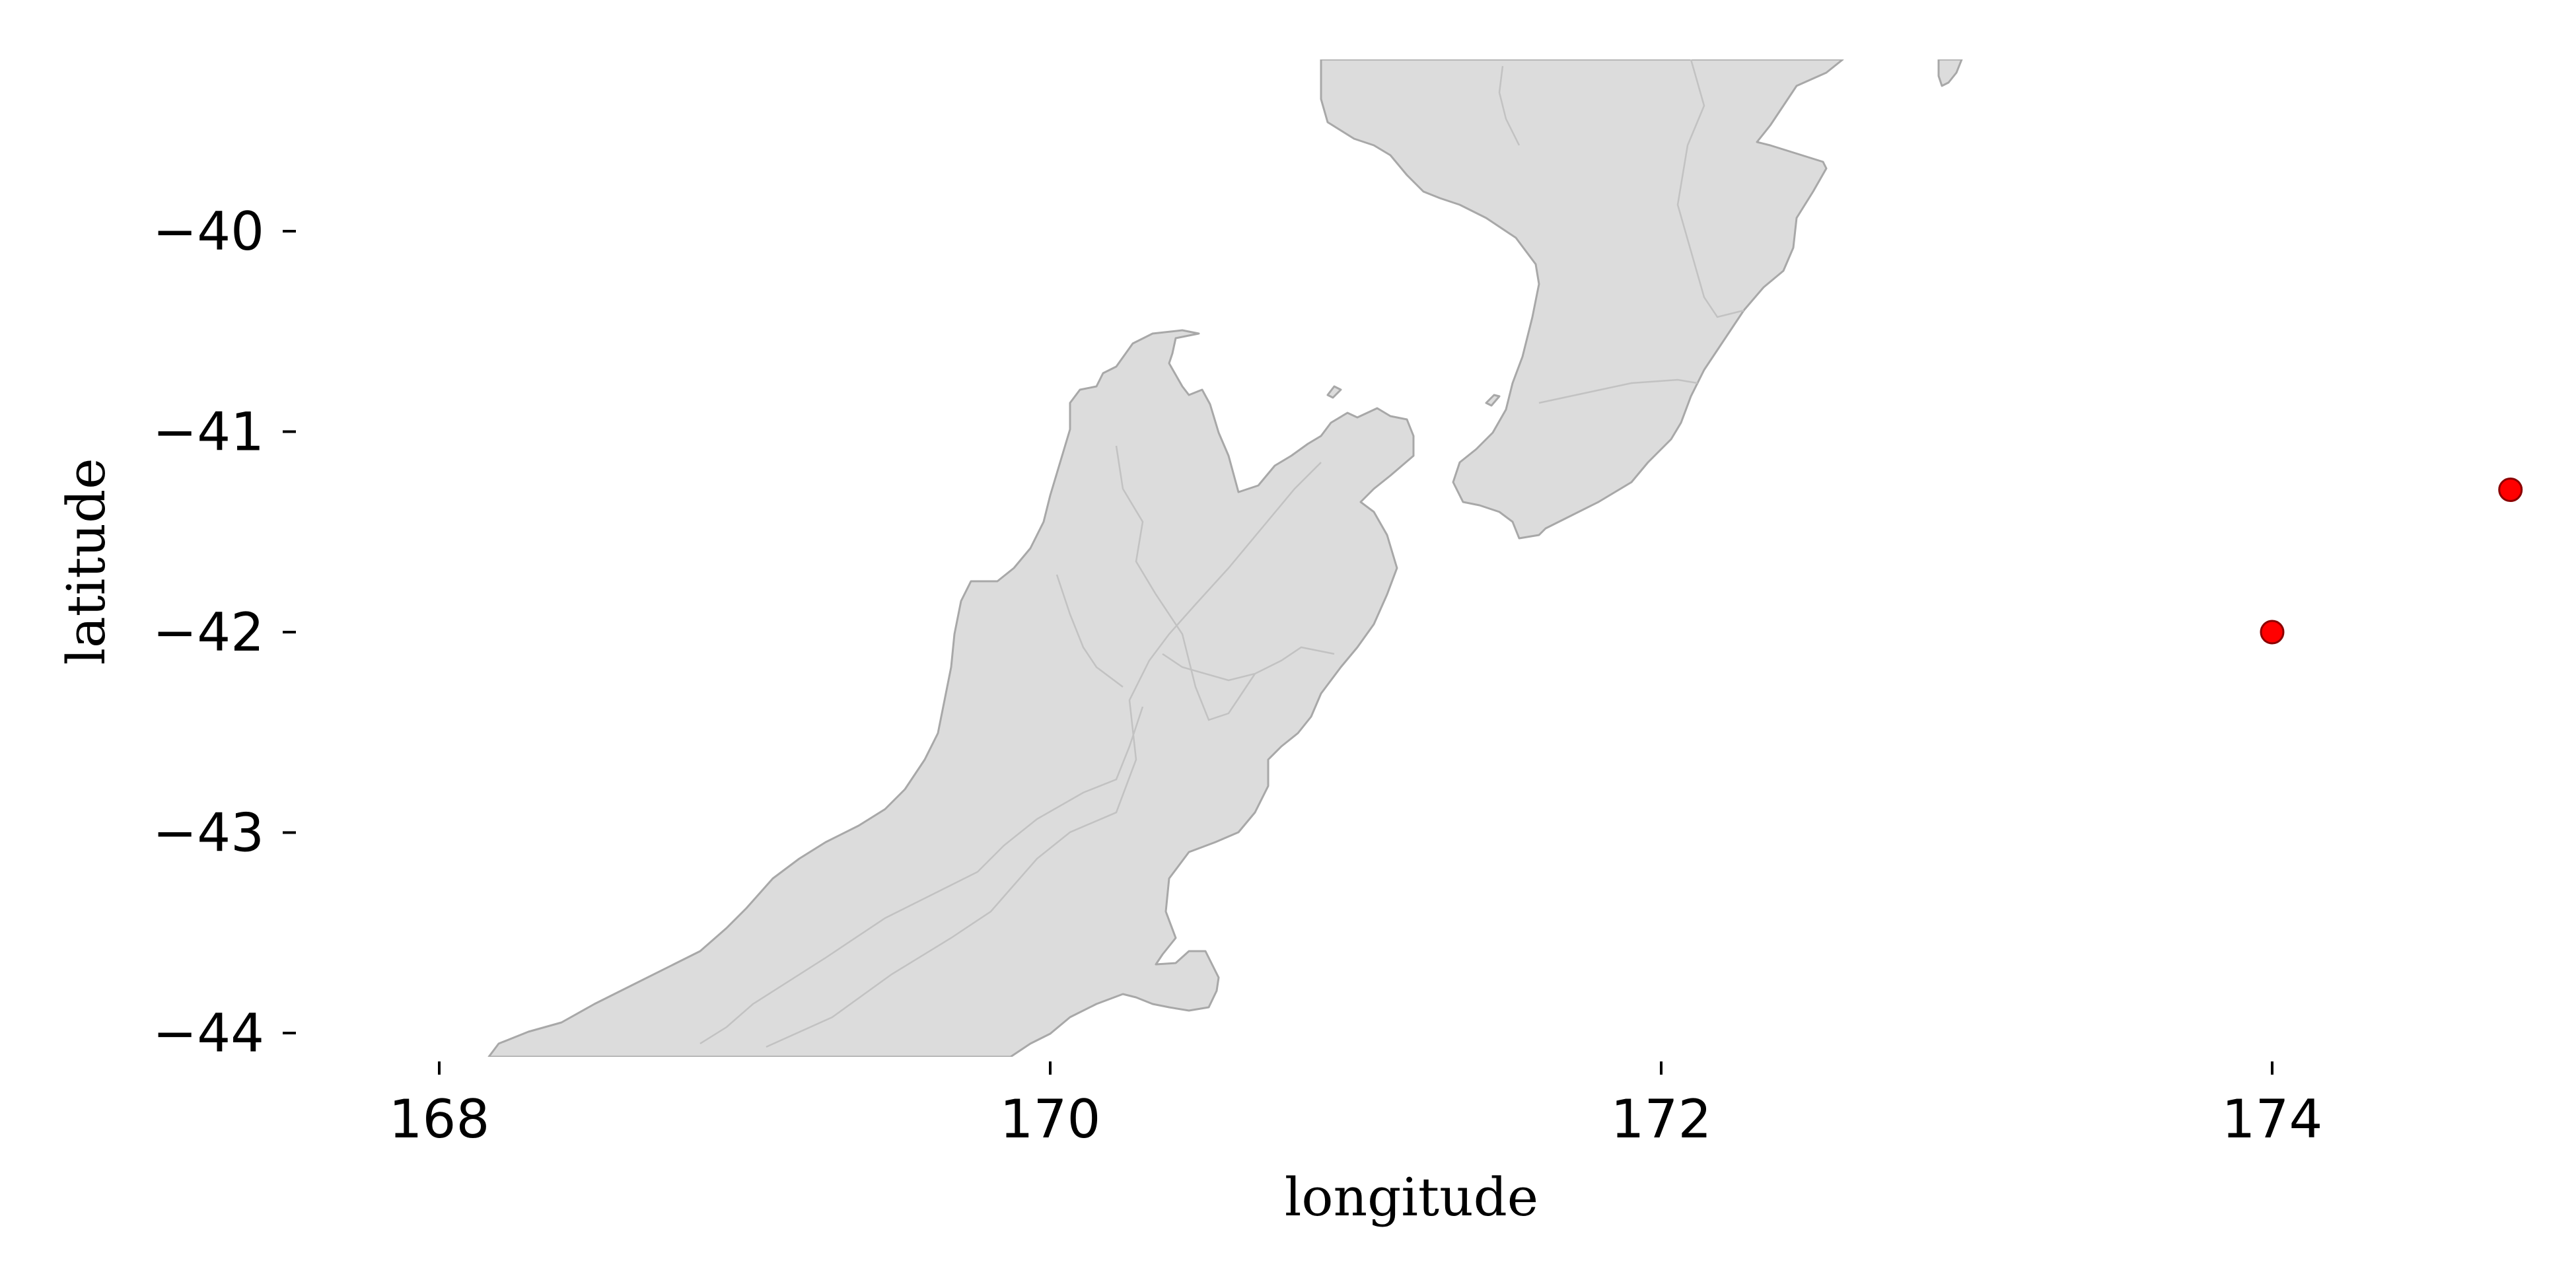 The width and height of the screenshot is (2576, 1288). I want to click on x-tick-label: 170, so click(1051, 1119).